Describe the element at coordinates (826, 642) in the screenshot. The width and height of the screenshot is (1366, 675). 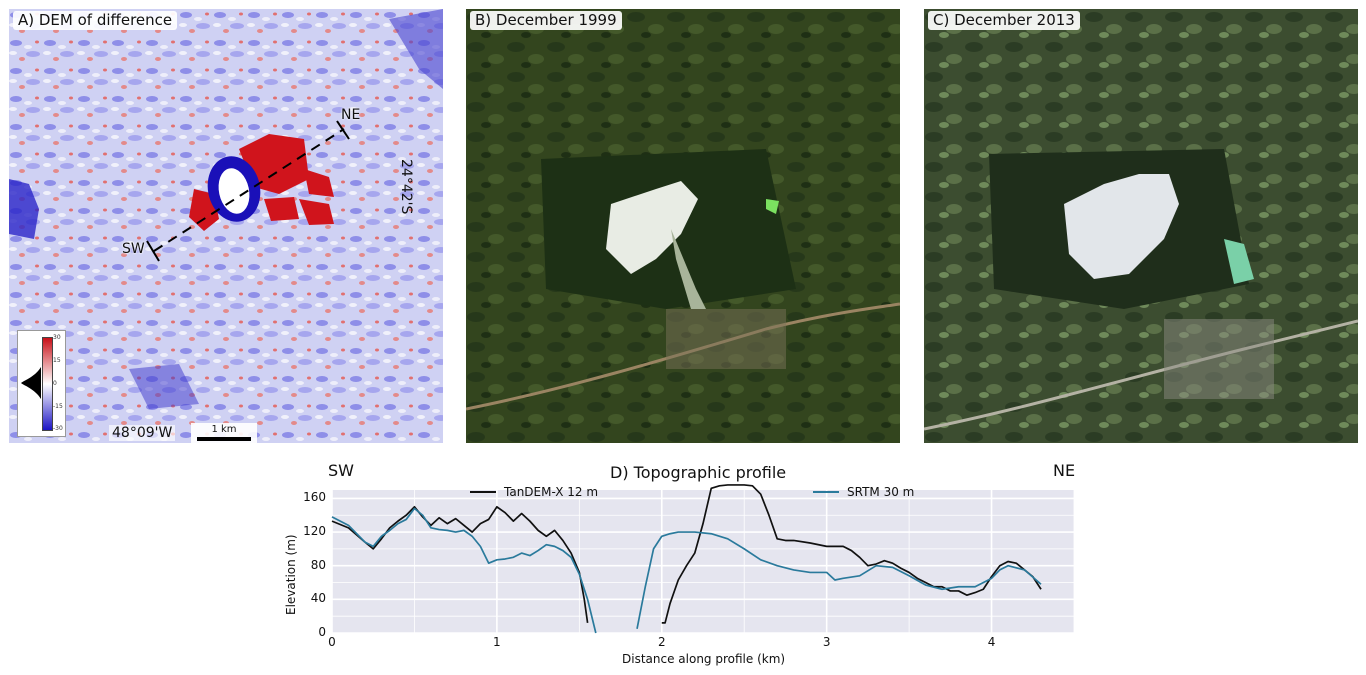
I see `x-tick-label: 3` at that location.